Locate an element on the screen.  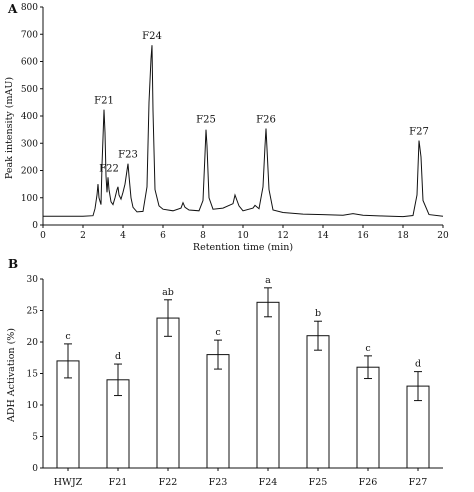
y-tick-label: 400 is located at coordinates (29, 117).